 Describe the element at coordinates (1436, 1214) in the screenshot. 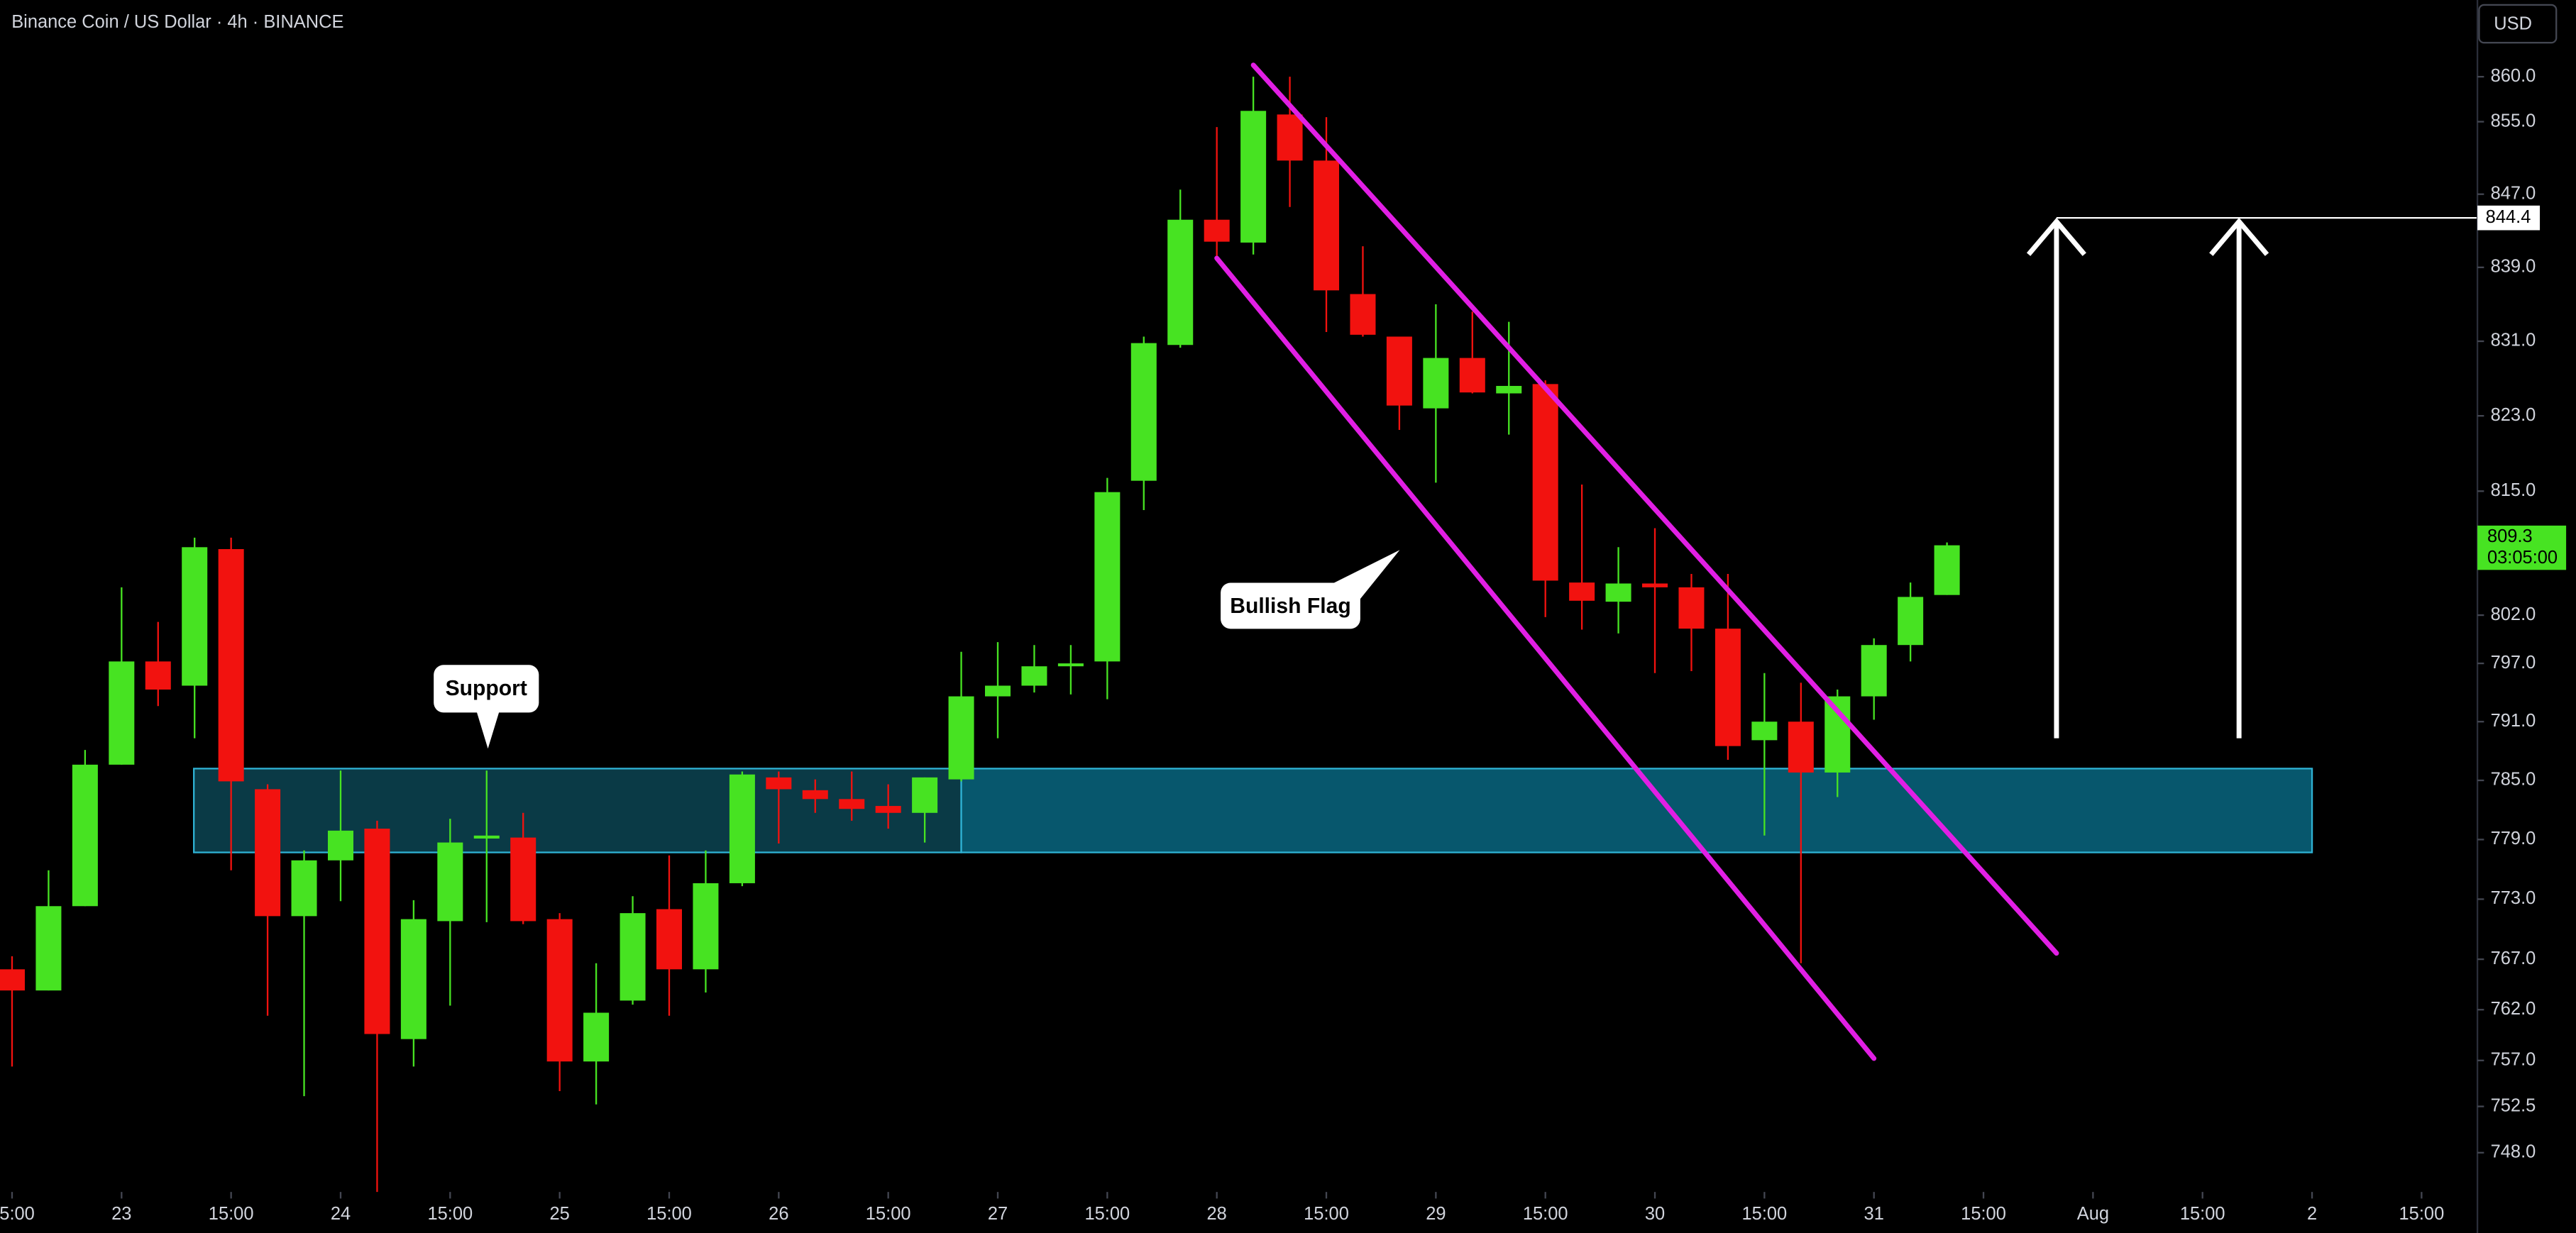

I see `x-tick-label: 29` at that location.